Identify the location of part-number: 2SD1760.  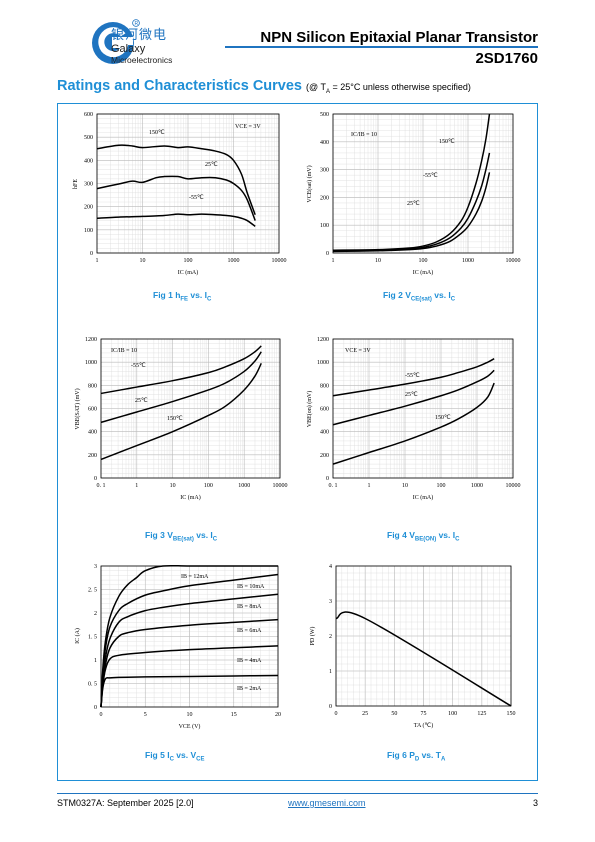
(506, 58).